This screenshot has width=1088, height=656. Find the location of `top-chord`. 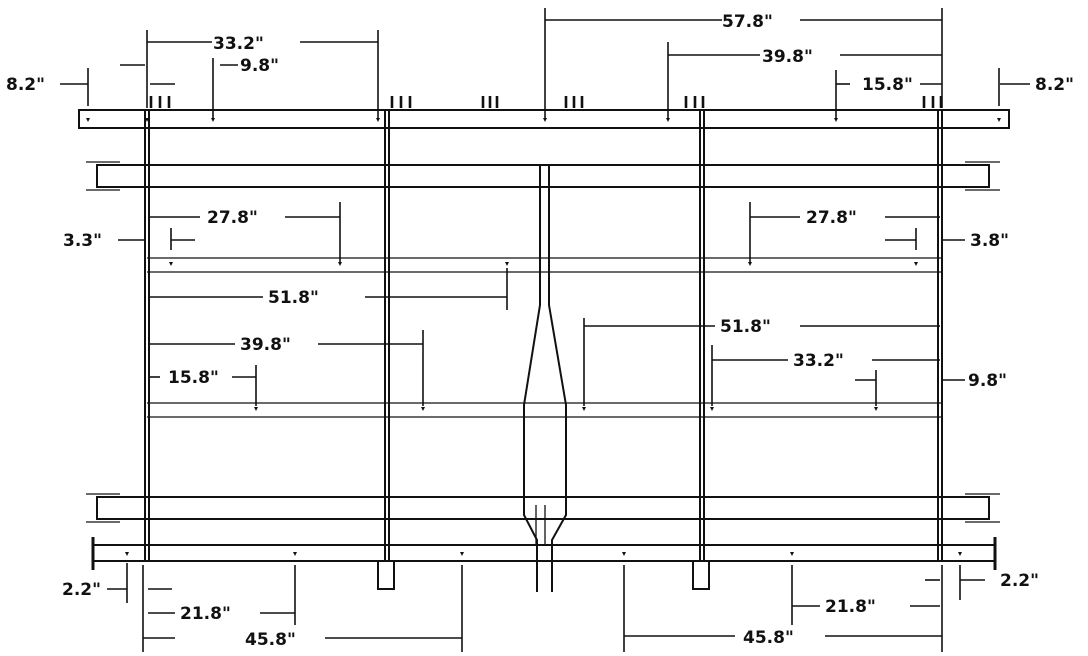

top-chord is located at coordinates (544, 119).